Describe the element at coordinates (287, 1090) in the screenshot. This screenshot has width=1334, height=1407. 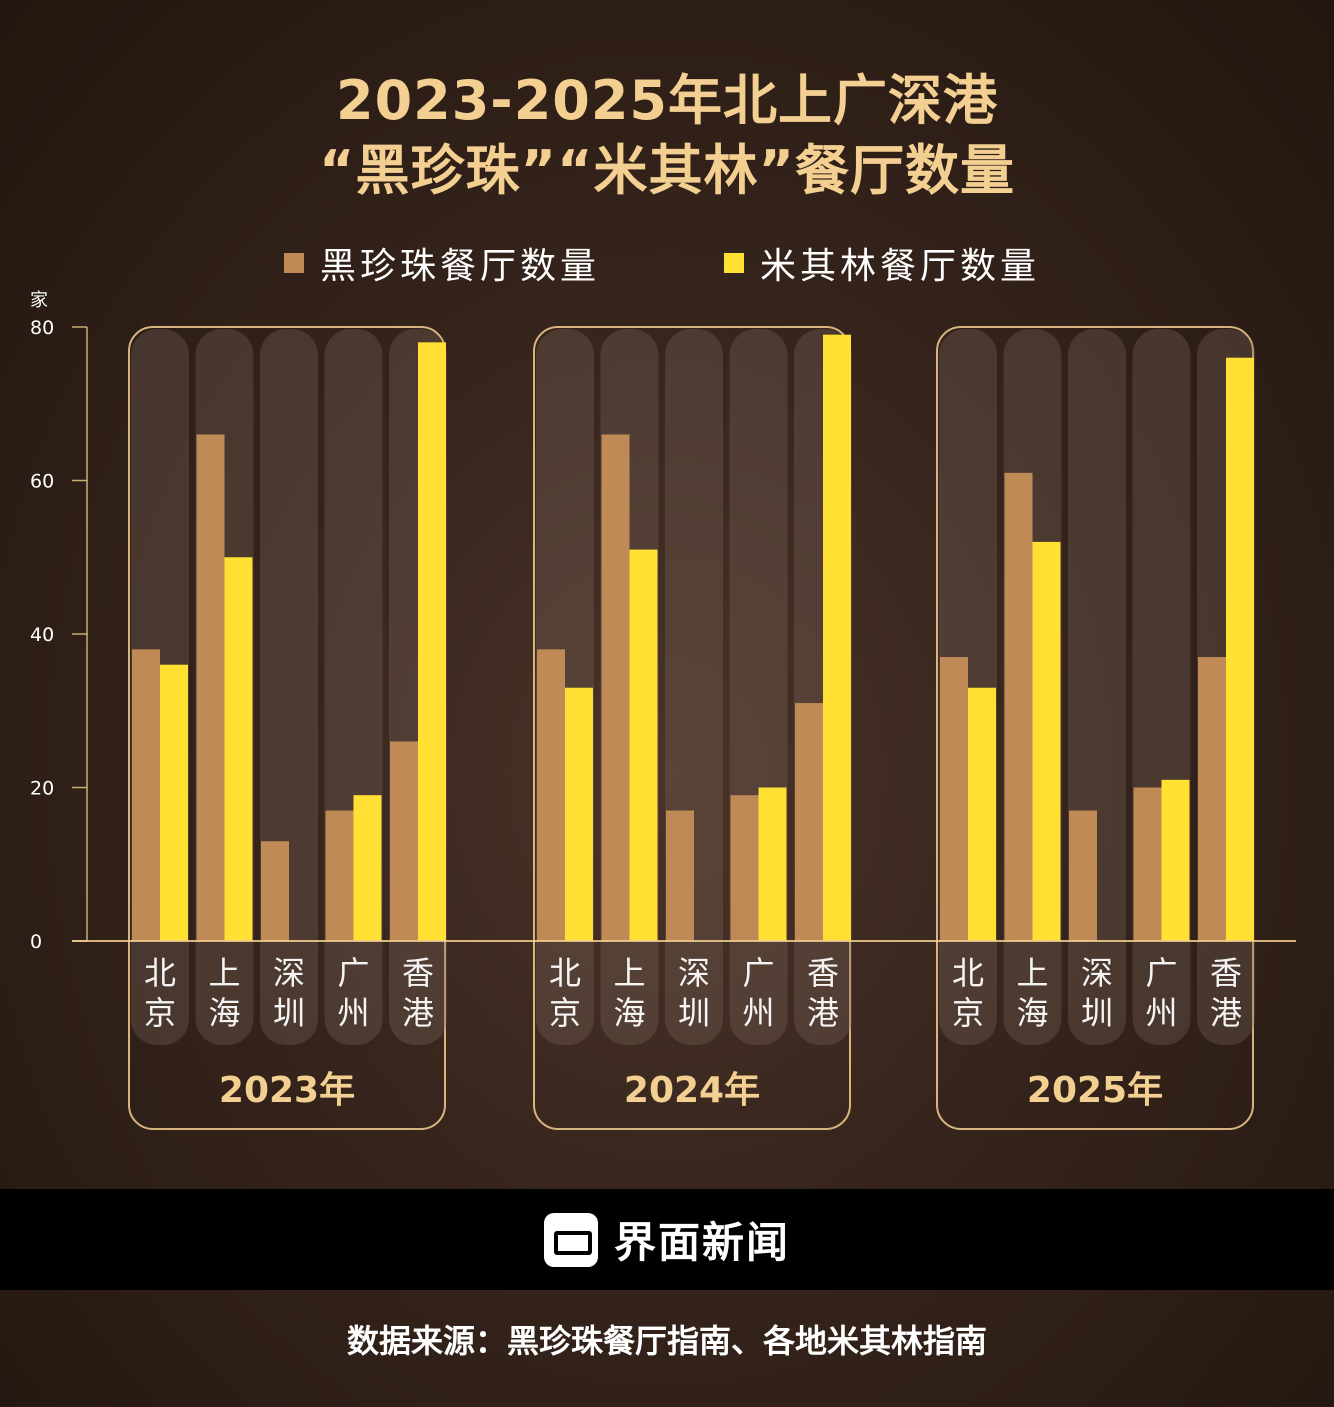
I see `year-label: 2023年` at that location.